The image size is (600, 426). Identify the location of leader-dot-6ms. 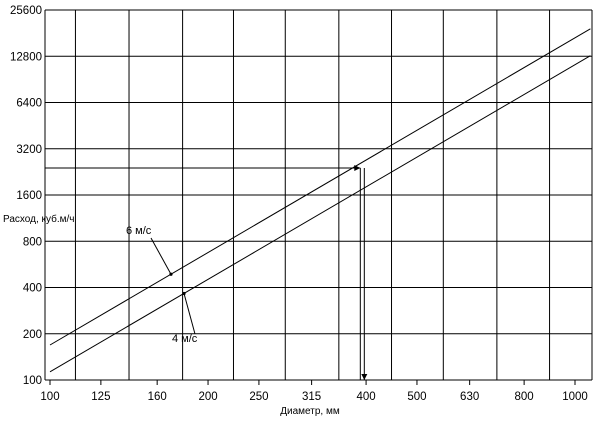
(171, 274).